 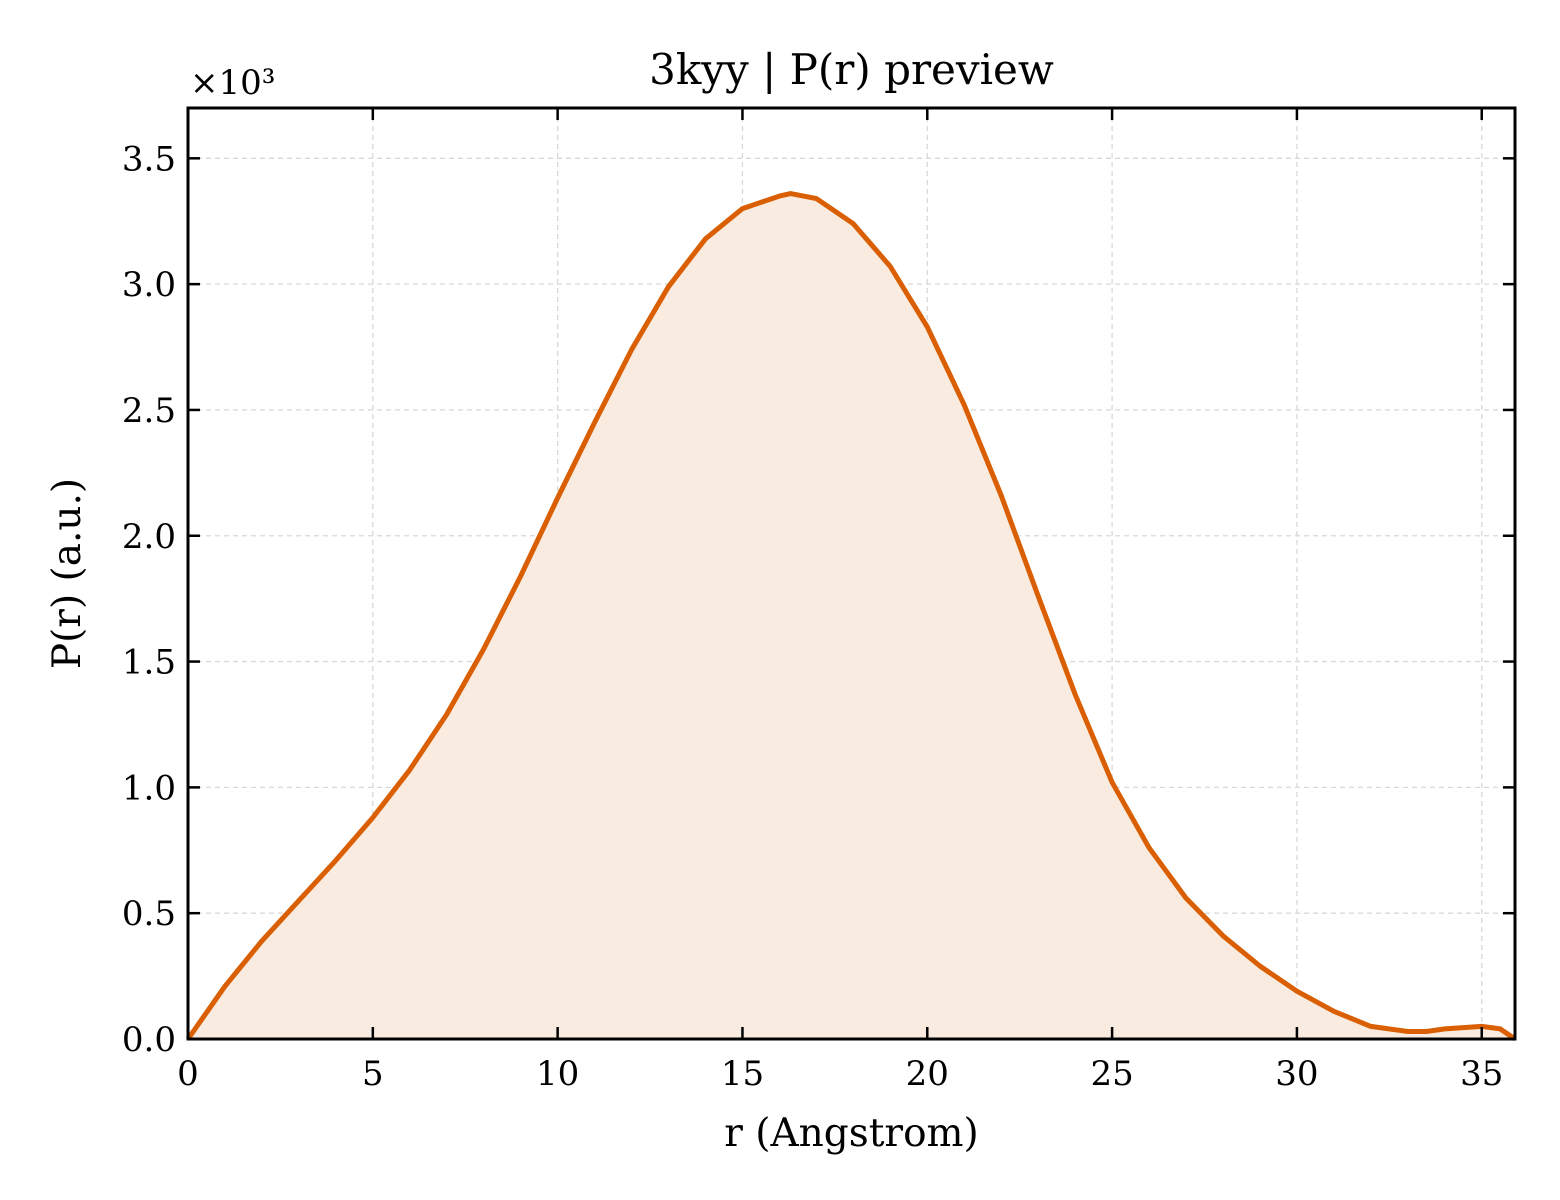 What do you see at coordinates (149, 285) in the screenshot?
I see `y-tick-label: 3.0` at bounding box center [149, 285].